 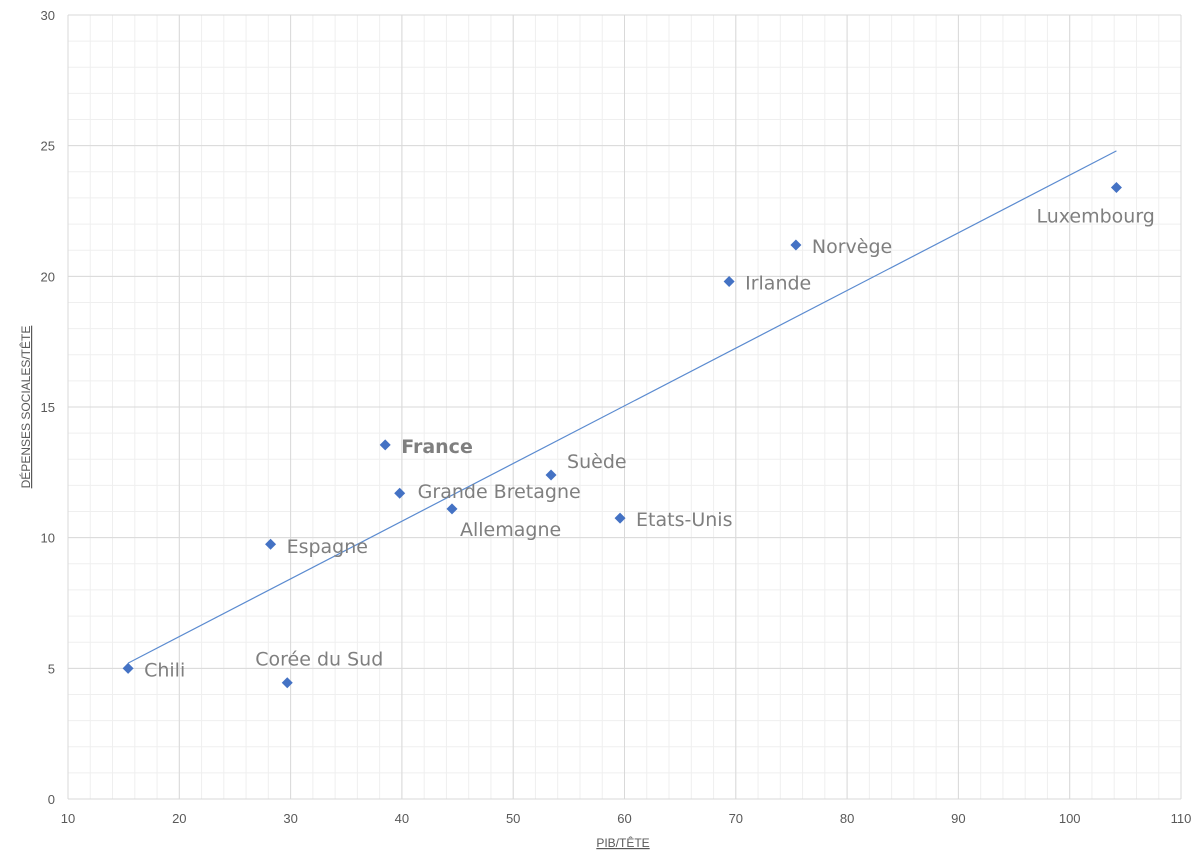 I want to click on x-tick-label: 110, so click(x=1181, y=818).